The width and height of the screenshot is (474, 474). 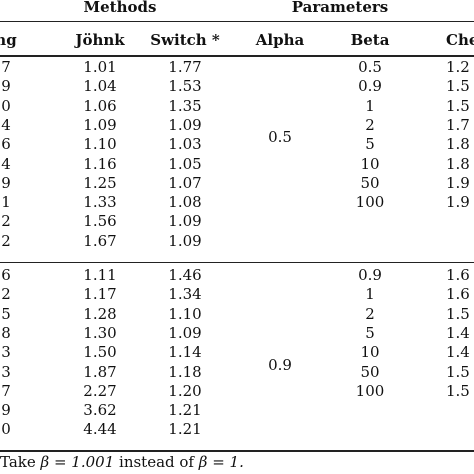 I want to click on rule-under-header, so click(x=237, y=56).